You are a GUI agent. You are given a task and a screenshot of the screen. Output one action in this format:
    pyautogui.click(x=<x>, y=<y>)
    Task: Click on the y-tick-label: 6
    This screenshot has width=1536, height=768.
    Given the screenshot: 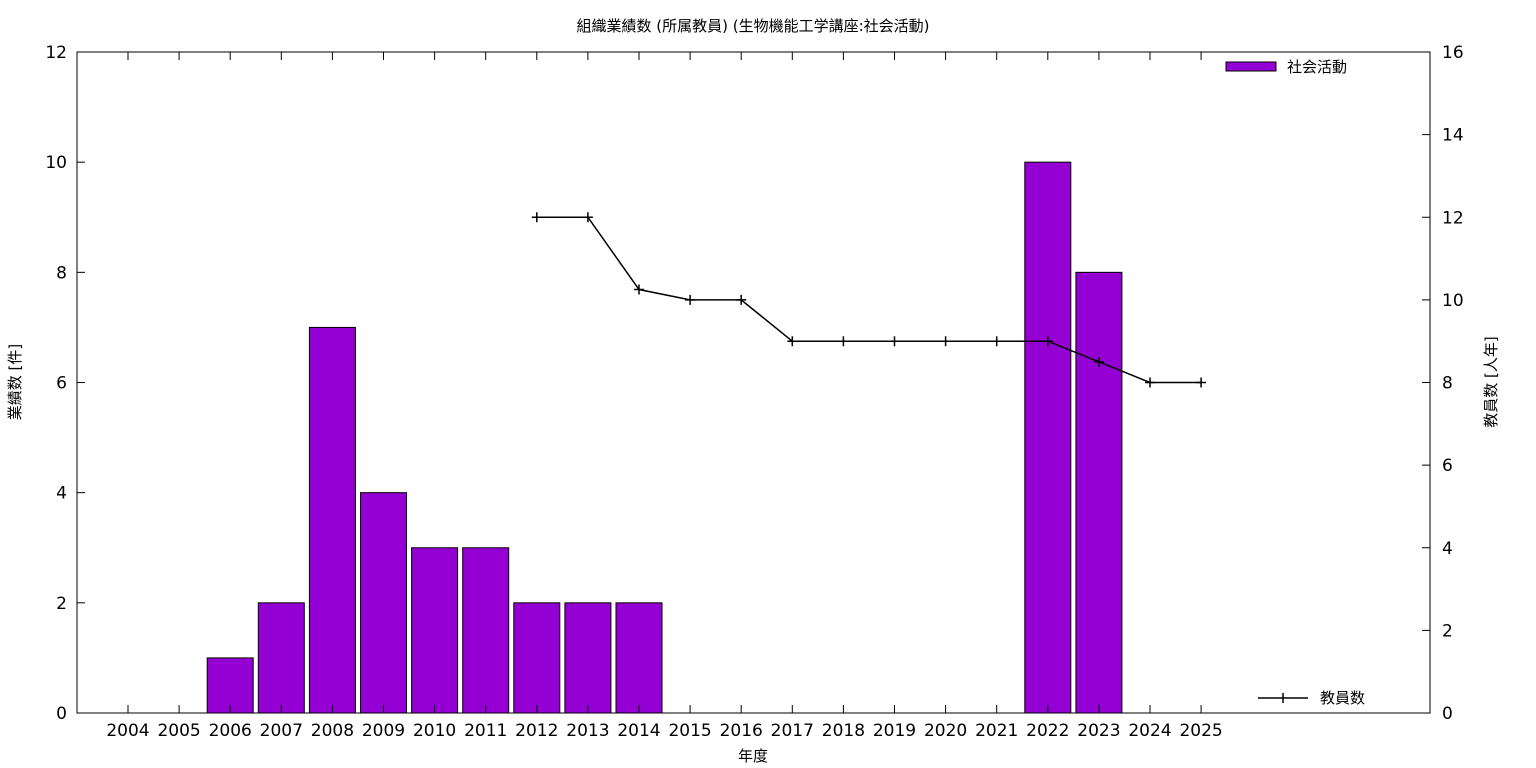 What is the action you would take?
    pyautogui.click(x=61, y=384)
    